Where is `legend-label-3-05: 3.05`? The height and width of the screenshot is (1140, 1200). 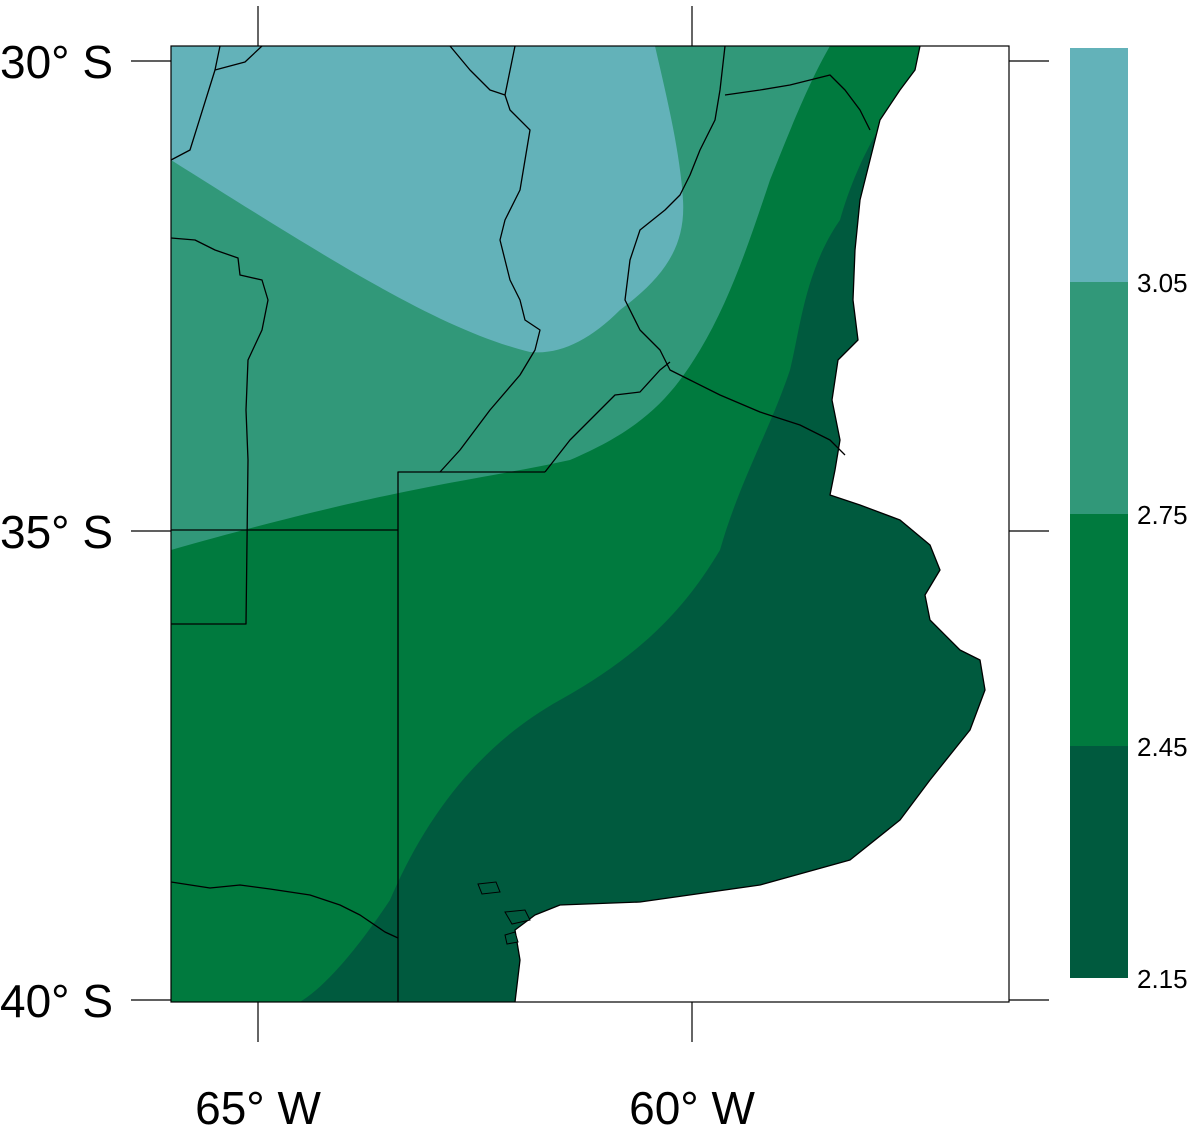
legend-label-3-05: 3.05 is located at coordinates (1162, 283).